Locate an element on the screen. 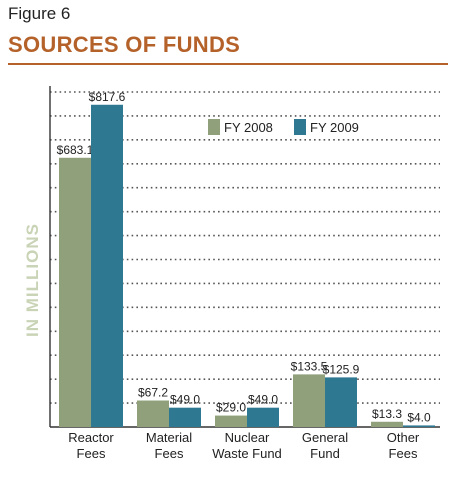 The image size is (465, 480). data-label: $133.5 is located at coordinates (309, 366).